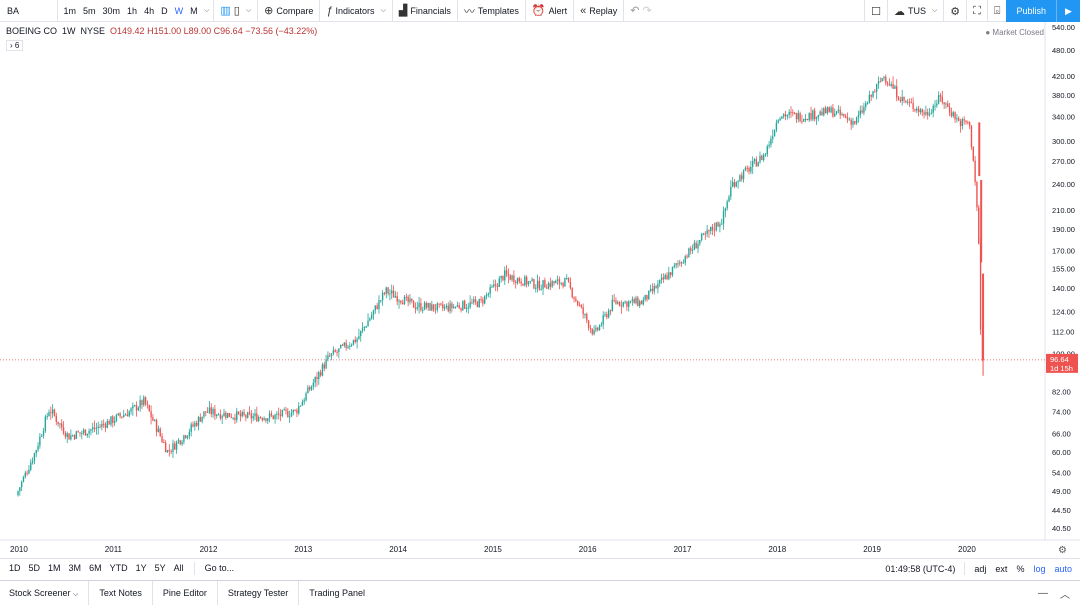  Describe the element at coordinates (225, 11) in the screenshot. I see `candles-icon: ▥` at that location.